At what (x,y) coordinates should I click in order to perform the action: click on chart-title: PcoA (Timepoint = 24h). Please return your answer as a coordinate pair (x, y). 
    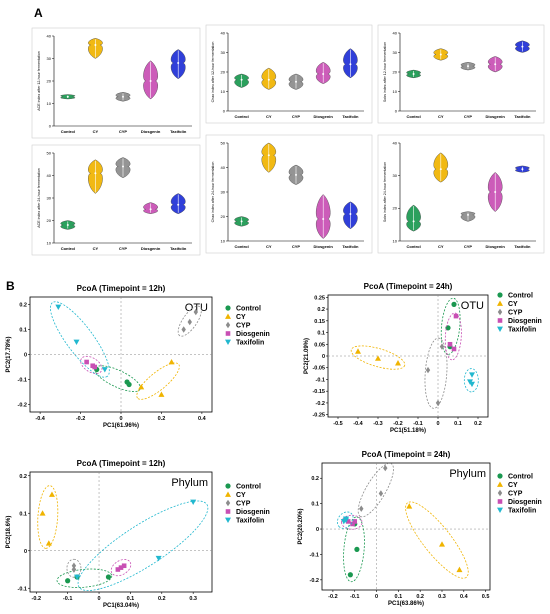
    Looking at the image, I should click on (408, 286).